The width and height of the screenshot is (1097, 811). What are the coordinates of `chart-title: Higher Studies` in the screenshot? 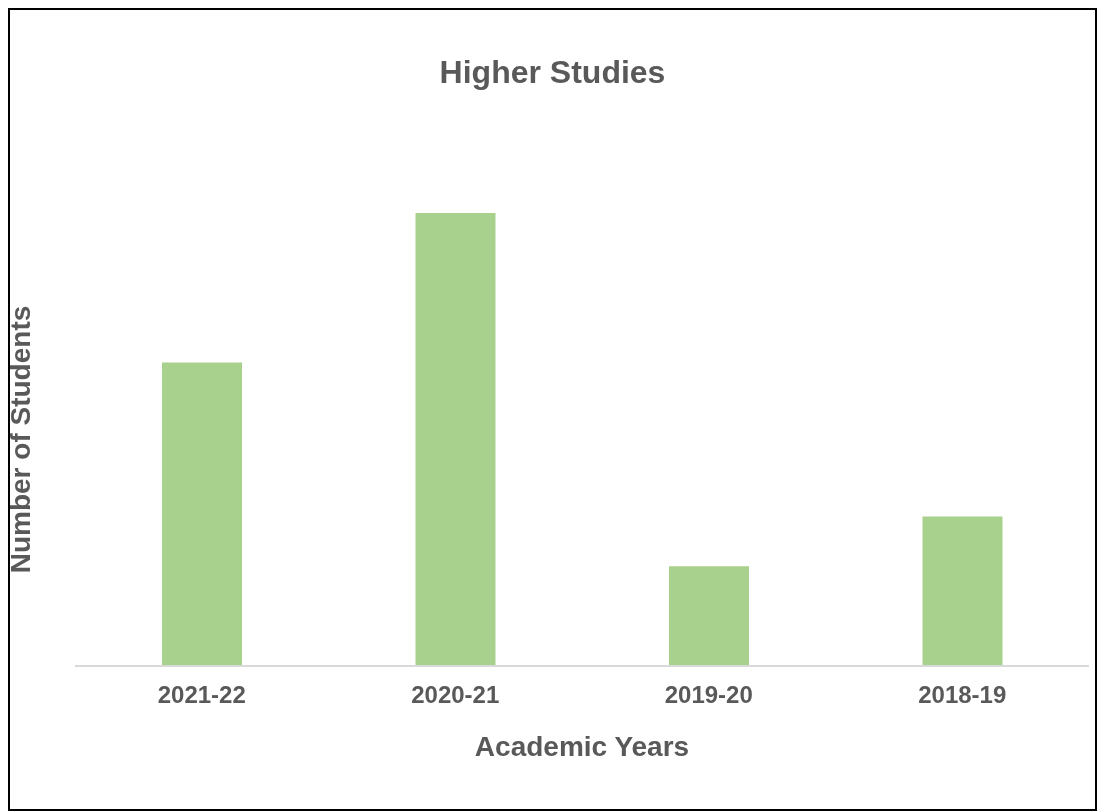 It's located at (552, 72).